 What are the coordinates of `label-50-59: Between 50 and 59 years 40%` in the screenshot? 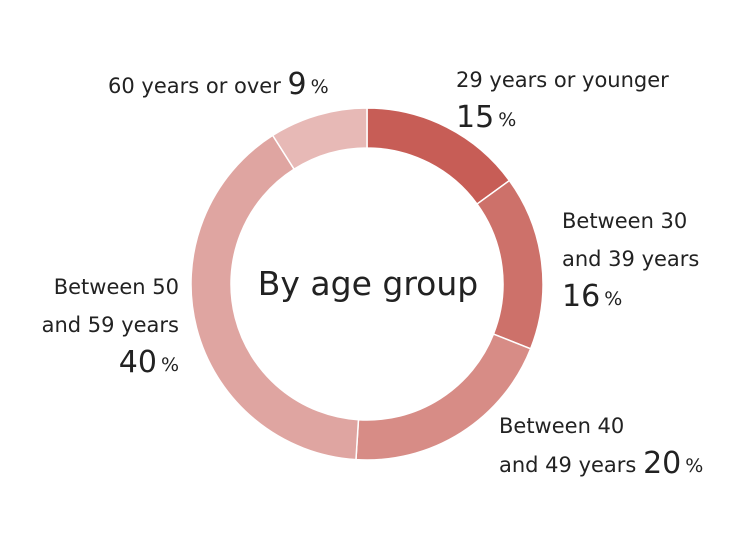 It's located at (110, 326).